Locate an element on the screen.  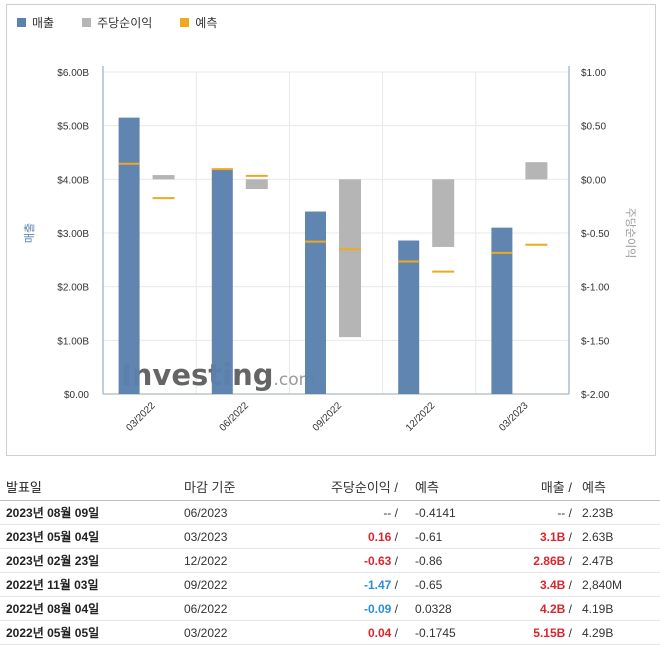
row-revenue-forecast: 2.63B is located at coordinates (598, 537).